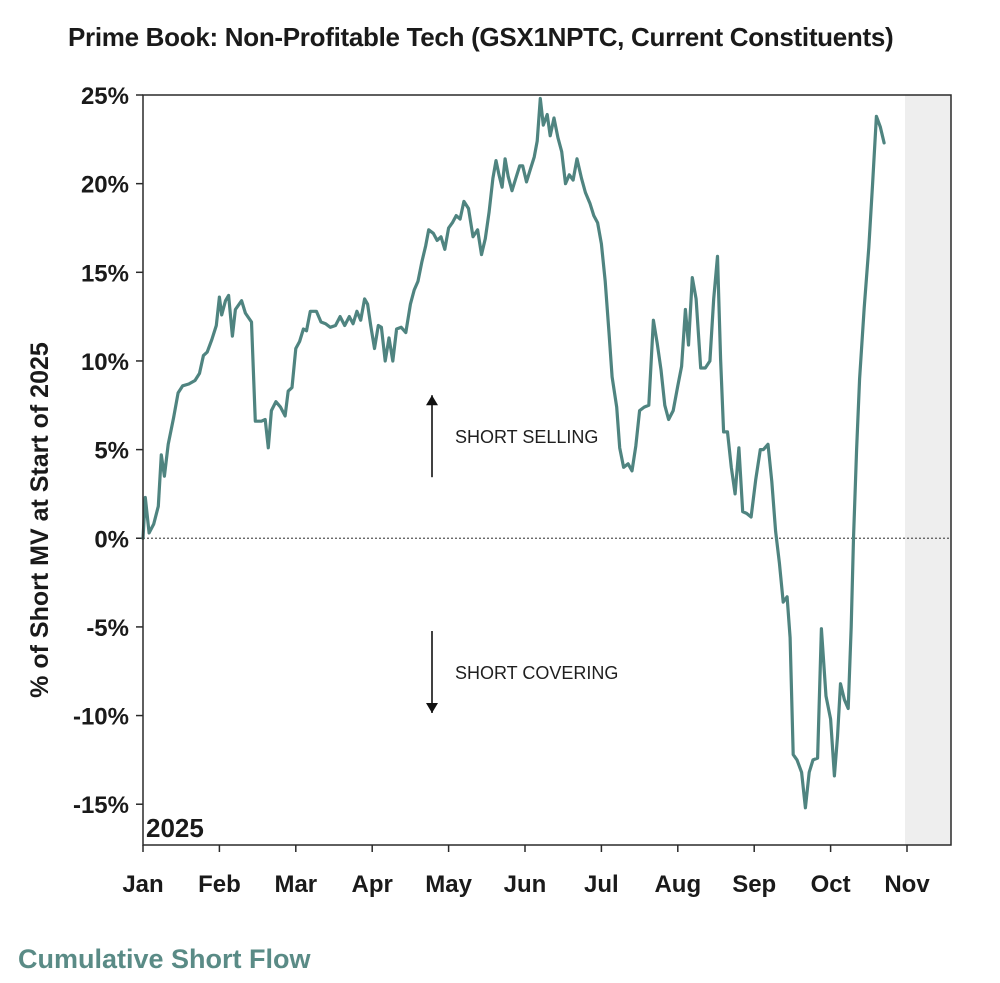 This screenshot has height=983, width=1000. Describe the element at coordinates (111, 451) in the screenshot. I see `y-tick-label: 5%` at that location.